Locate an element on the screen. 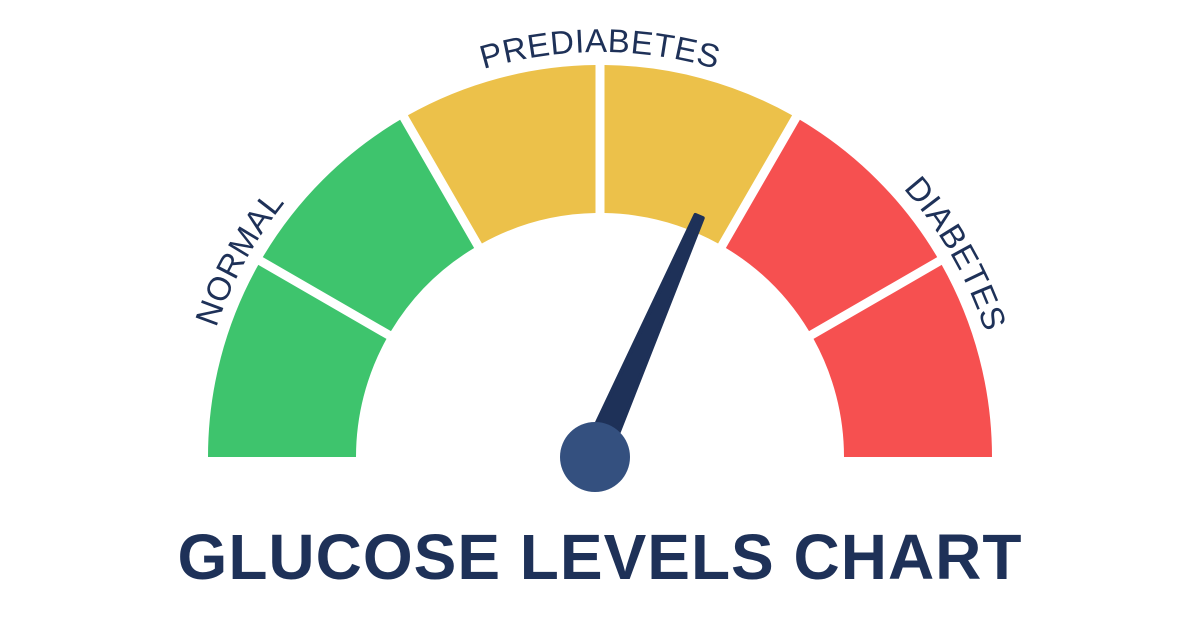  chart-title: GLUCOSE LEVELS CHART is located at coordinates (600, 557).